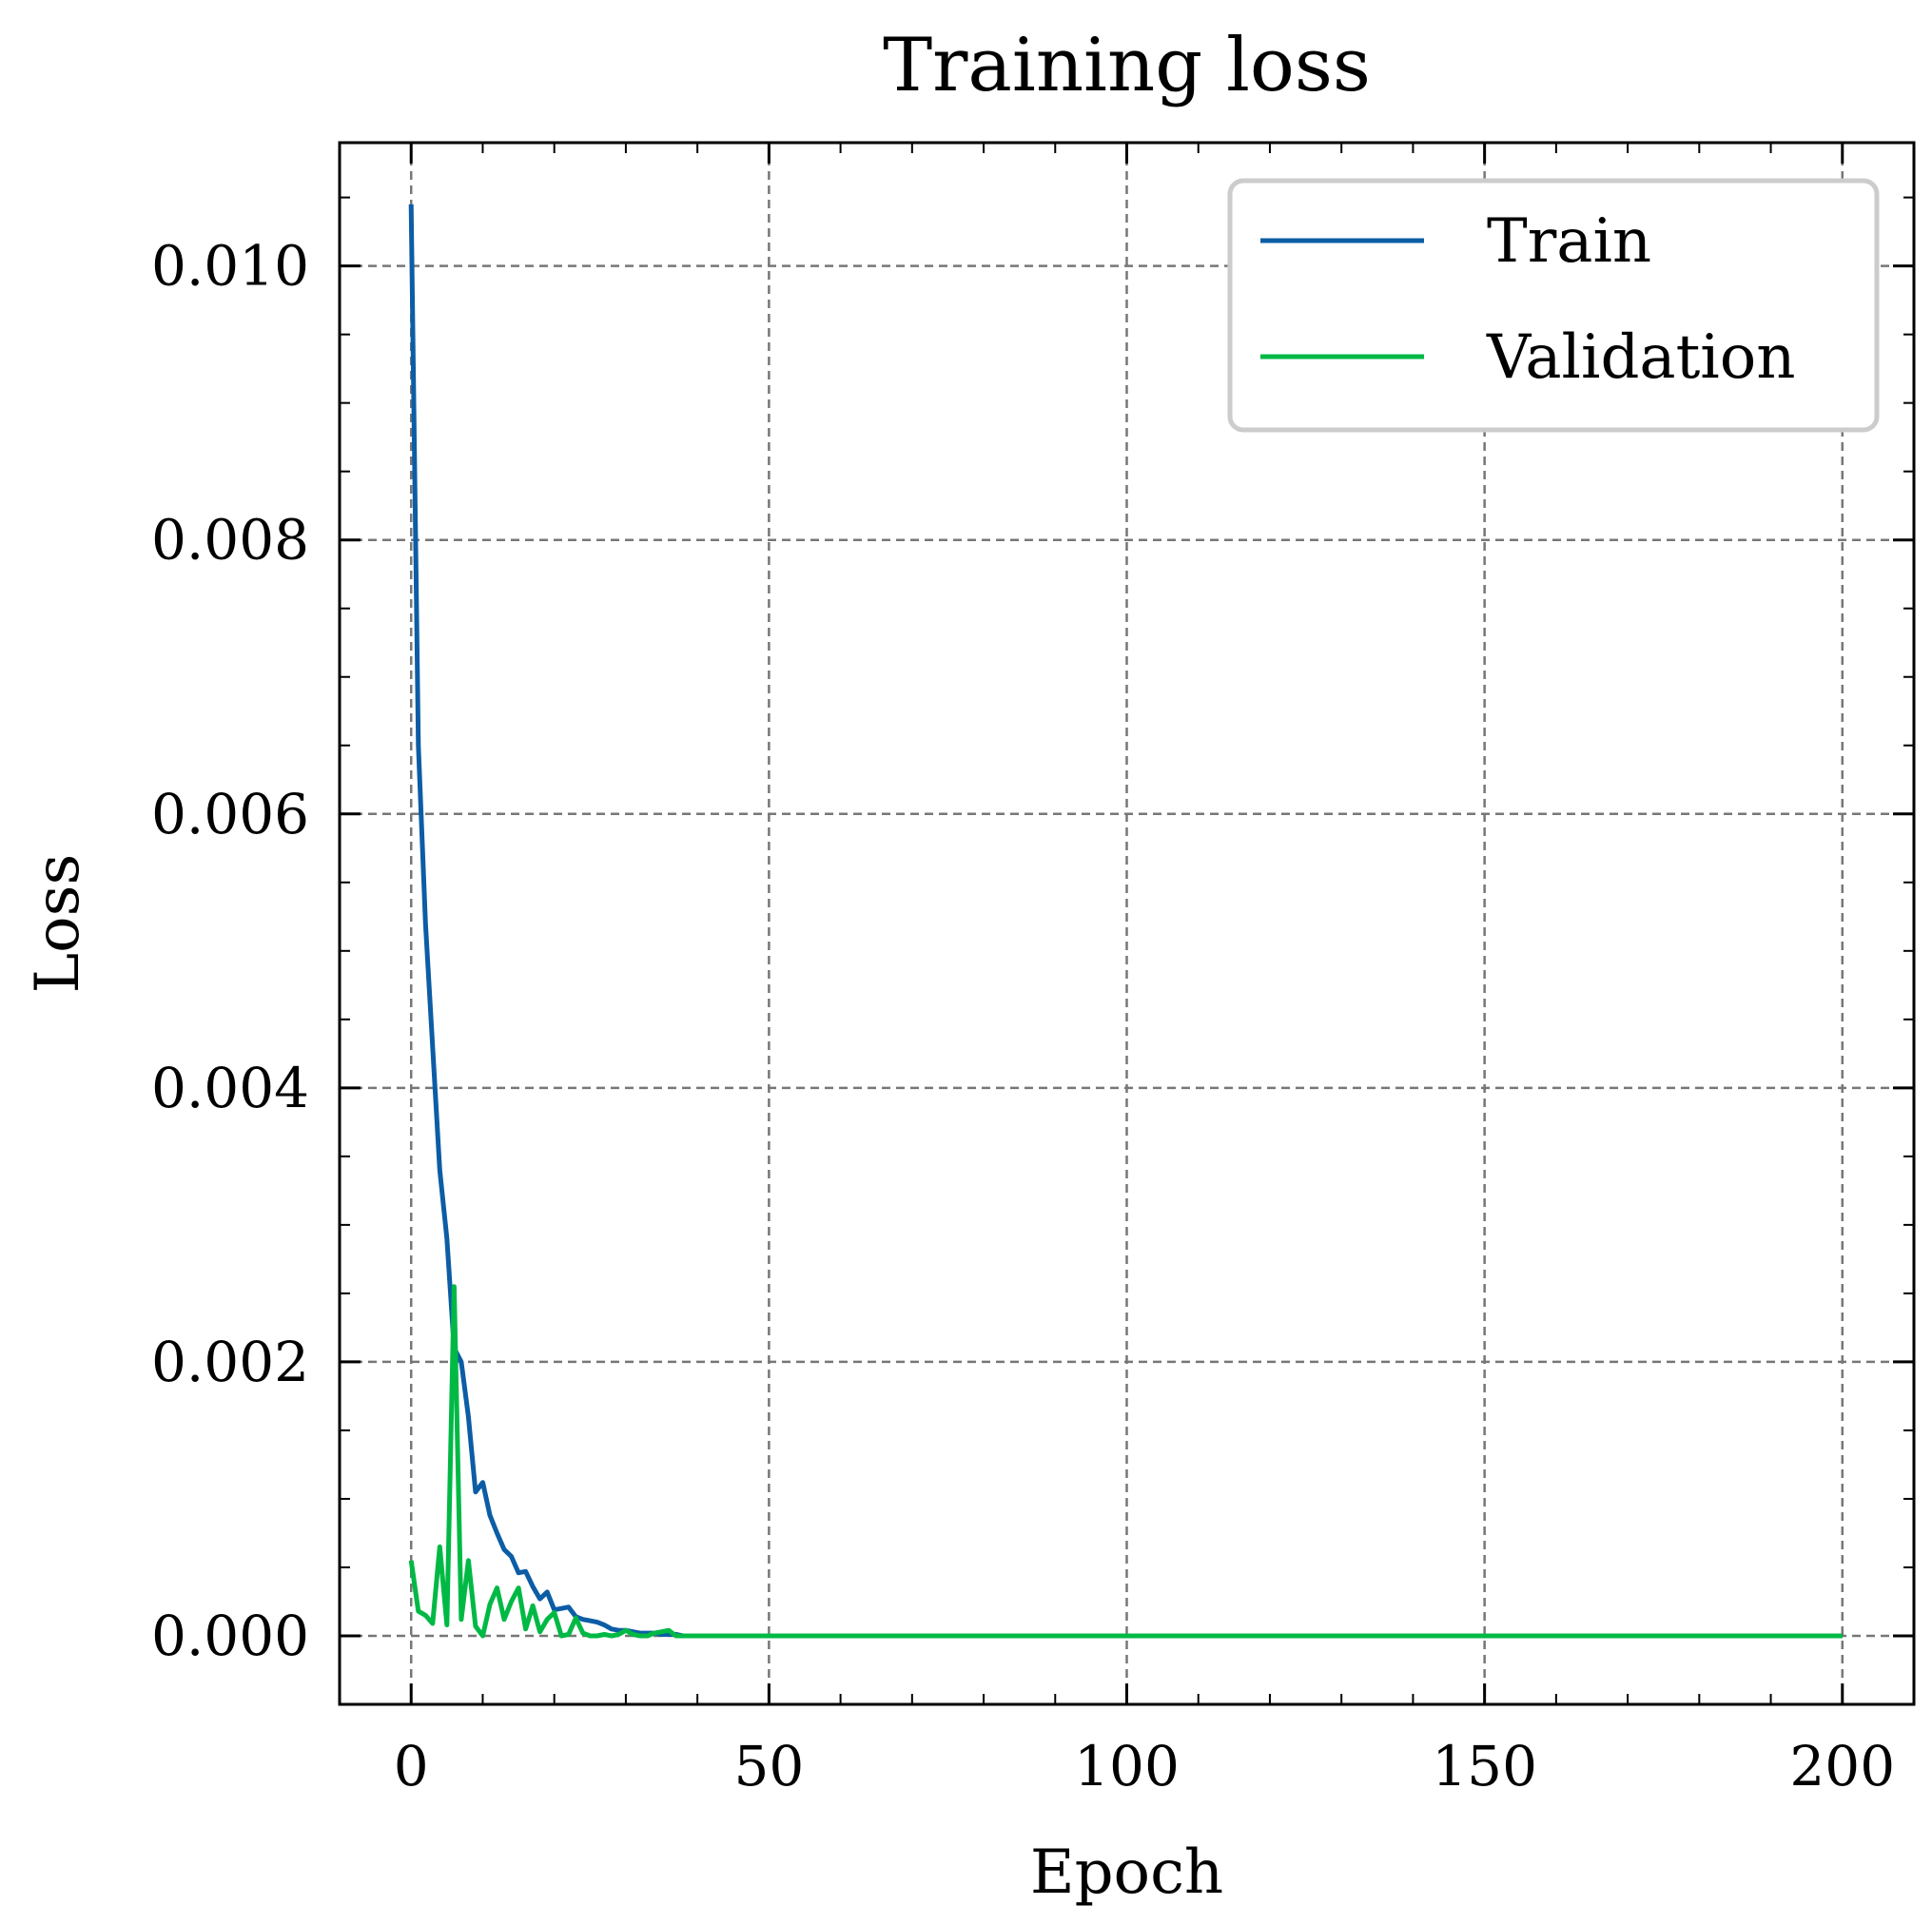 This screenshot has width=1932, height=1925. I want to click on x-tick-label: 0, so click(412, 1766).